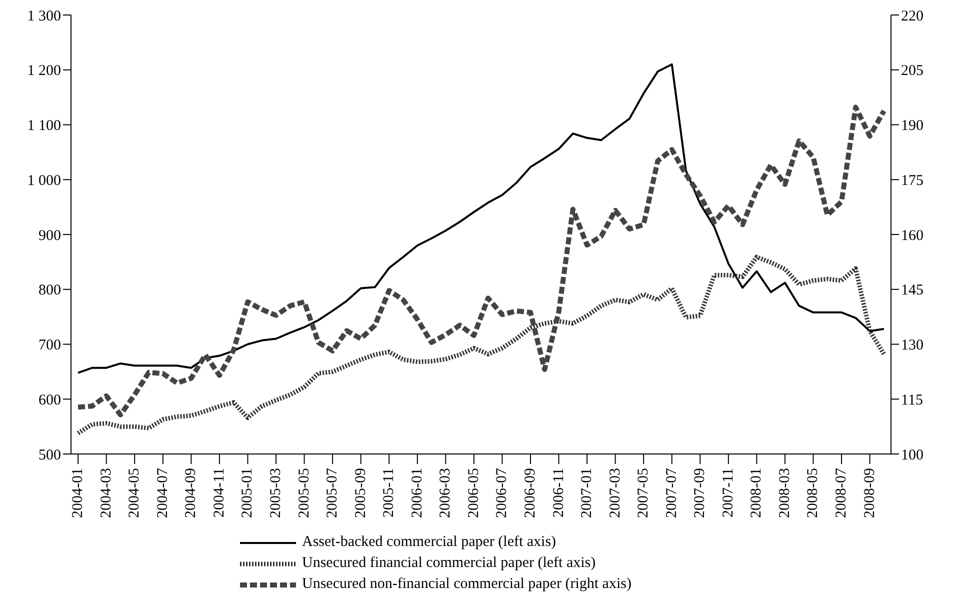 The width and height of the screenshot is (955, 601). I want to click on y2-tick-label: 205, so click(912, 71).